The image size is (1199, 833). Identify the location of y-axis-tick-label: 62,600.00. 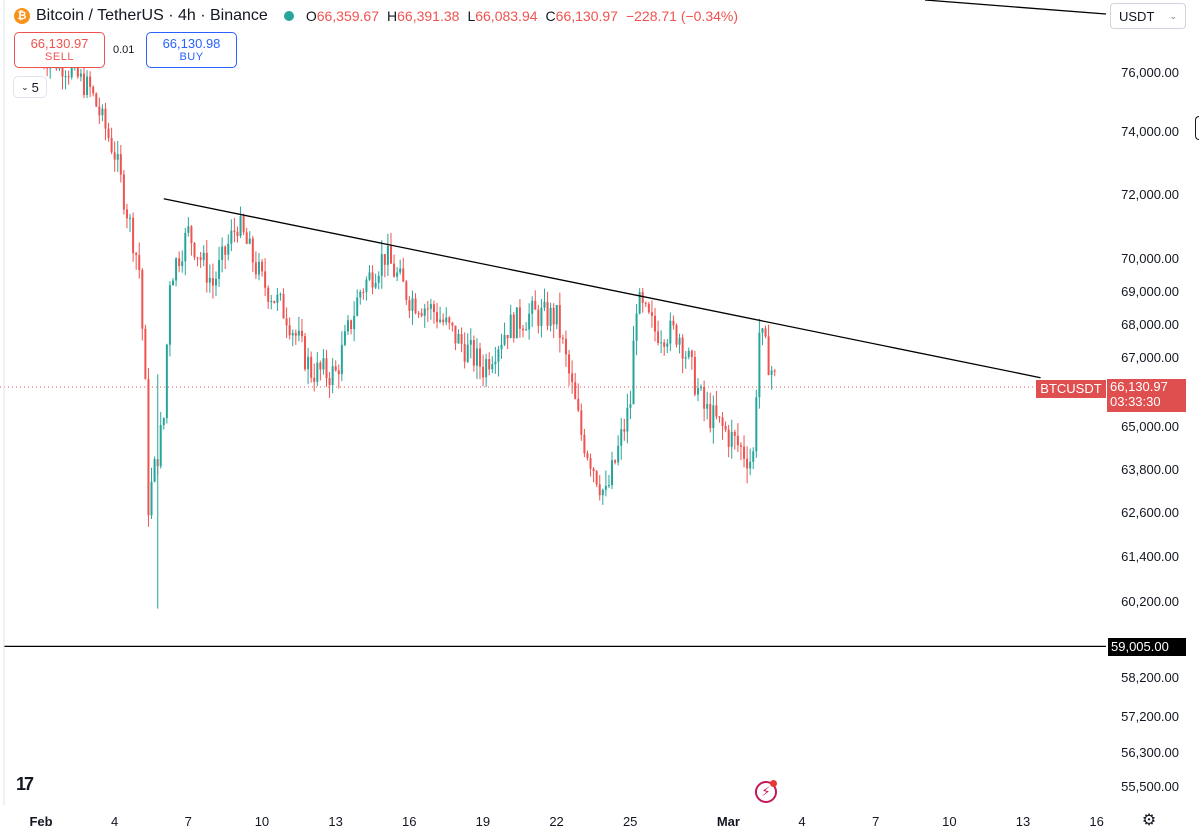
(1150, 512).